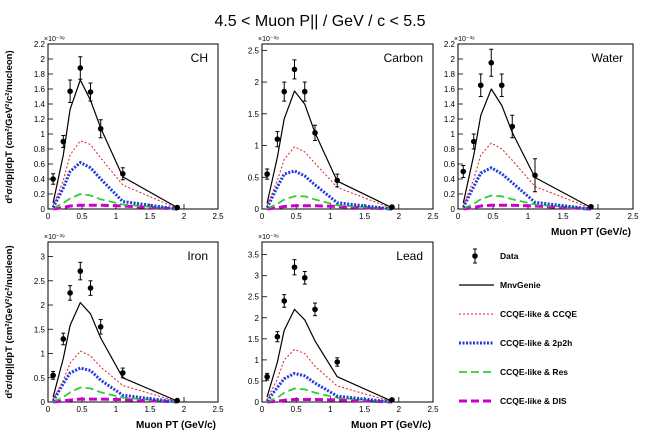  What do you see at coordinates (40, 44) in the screenshot?
I see `y-tick-label: 2.2` at bounding box center [40, 44].